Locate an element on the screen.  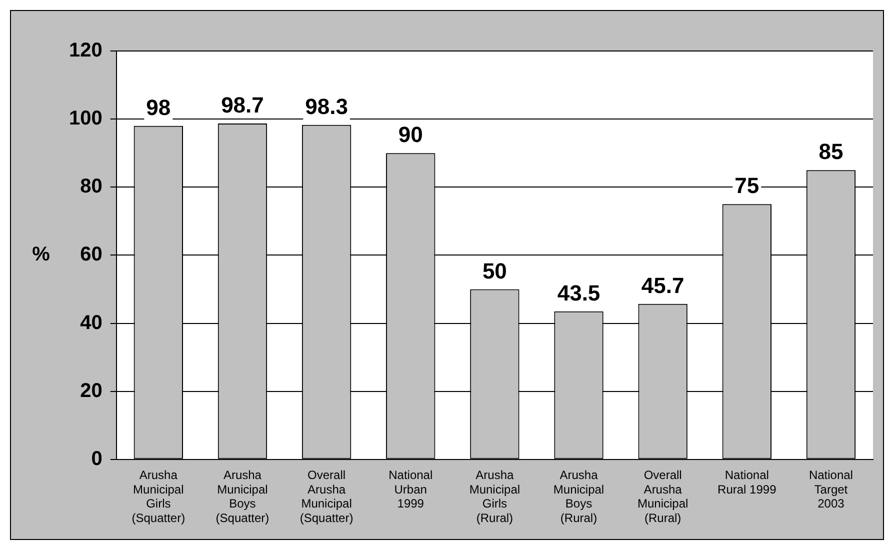
data-label: 43.5 is located at coordinates (578, 293).